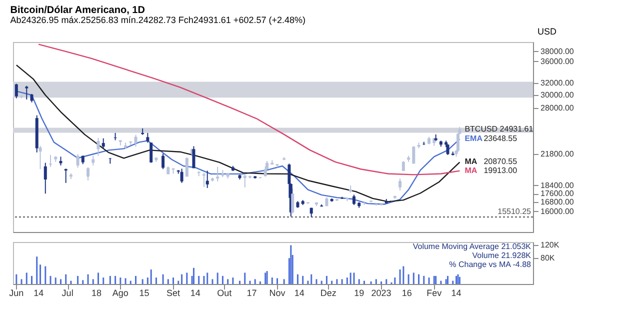 The width and height of the screenshot is (624, 322). I want to click on x-tick-label: 15, so click(144, 293).